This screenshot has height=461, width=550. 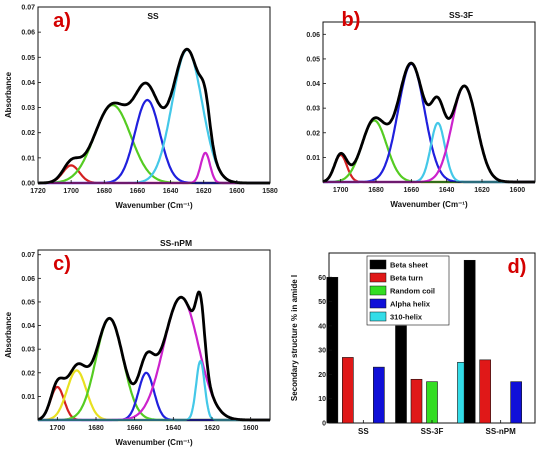 I want to click on panel-label: d), so click(x=517, y=267).